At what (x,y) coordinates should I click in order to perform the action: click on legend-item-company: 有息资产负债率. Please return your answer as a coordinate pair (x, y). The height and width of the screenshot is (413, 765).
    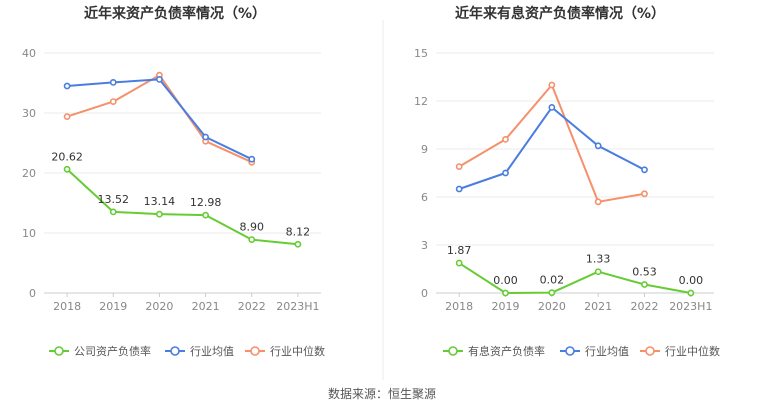
    Looking at the image, I should click on (494, 351).